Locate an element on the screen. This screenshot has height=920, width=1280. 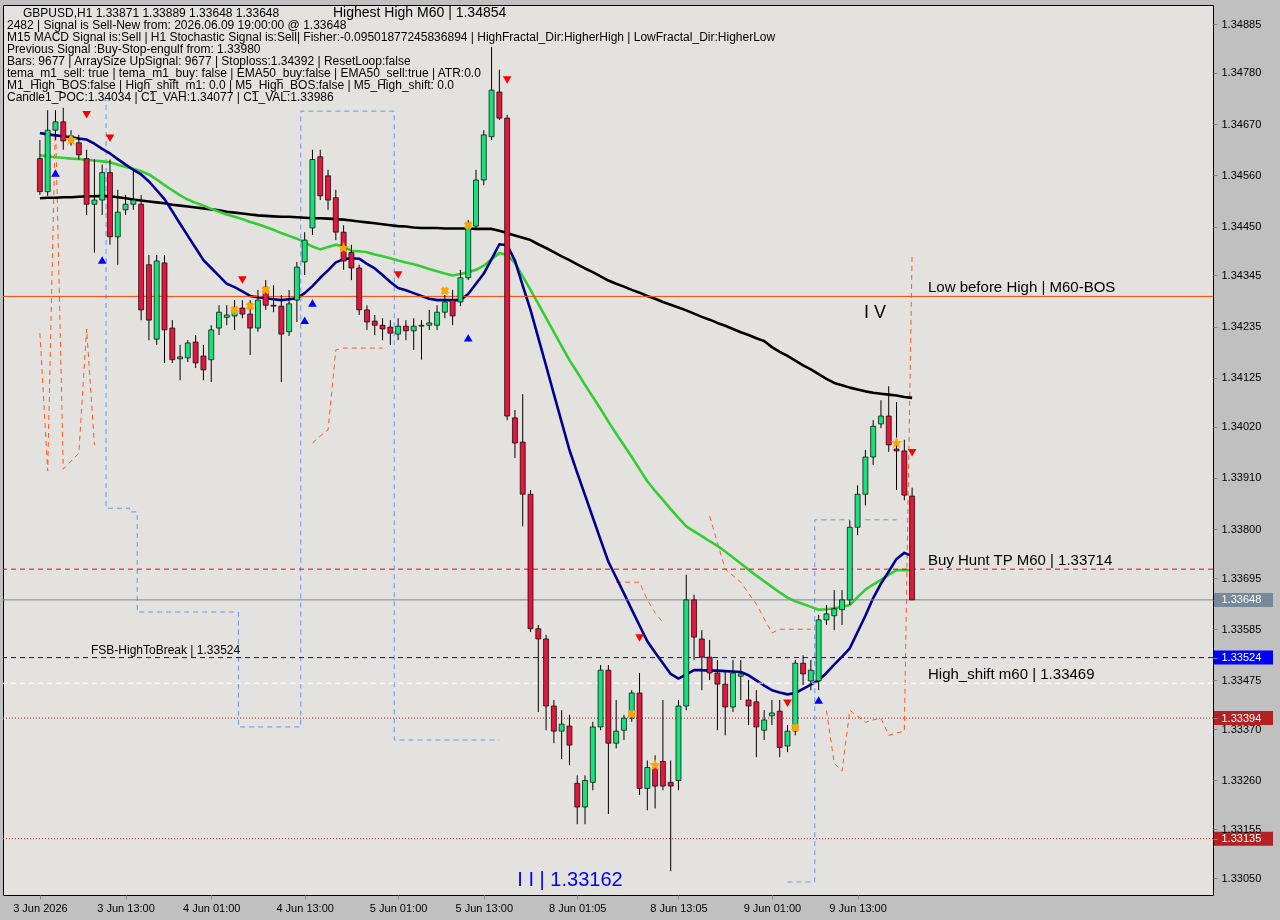
x-tick-label: 8 Jun 01:05 is located at coordinates (577, 907).